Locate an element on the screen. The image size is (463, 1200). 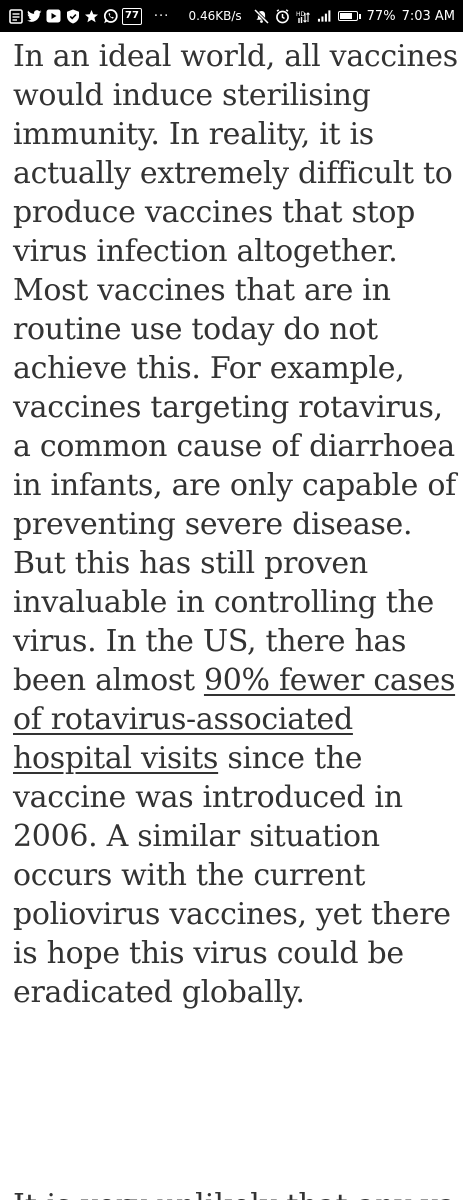
alarm-icon is located at coordinates (282, 16).